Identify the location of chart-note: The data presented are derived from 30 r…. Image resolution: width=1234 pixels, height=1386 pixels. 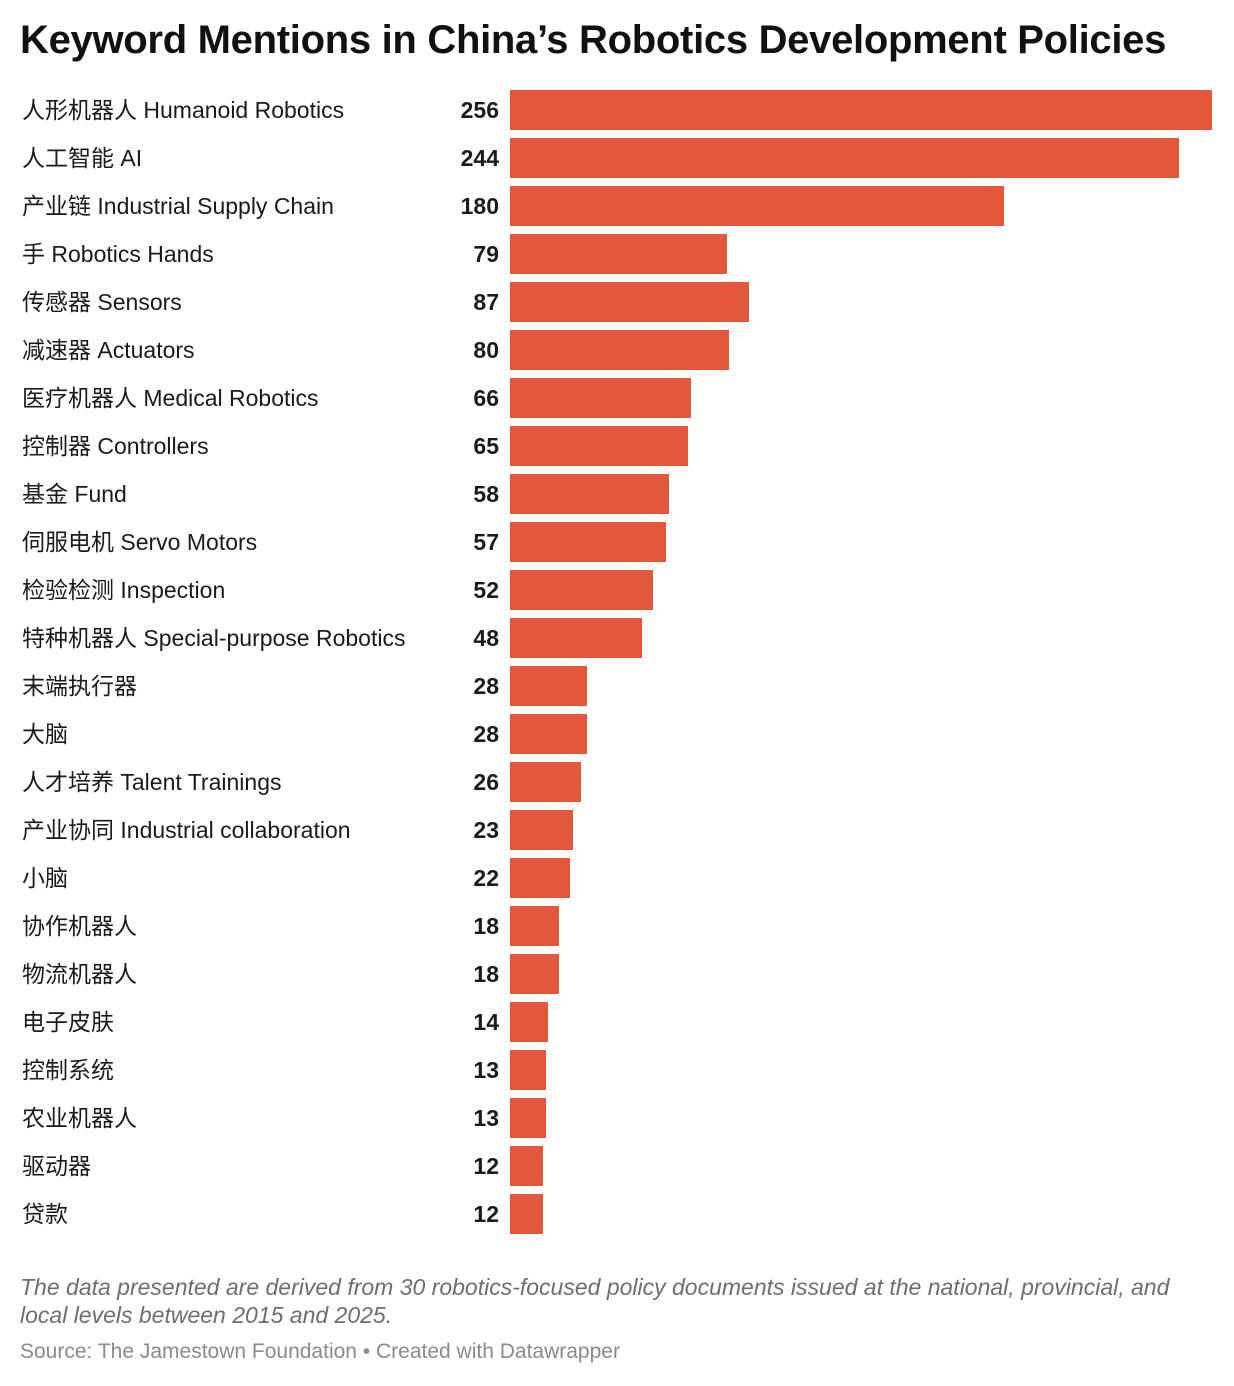
(595, 1301).